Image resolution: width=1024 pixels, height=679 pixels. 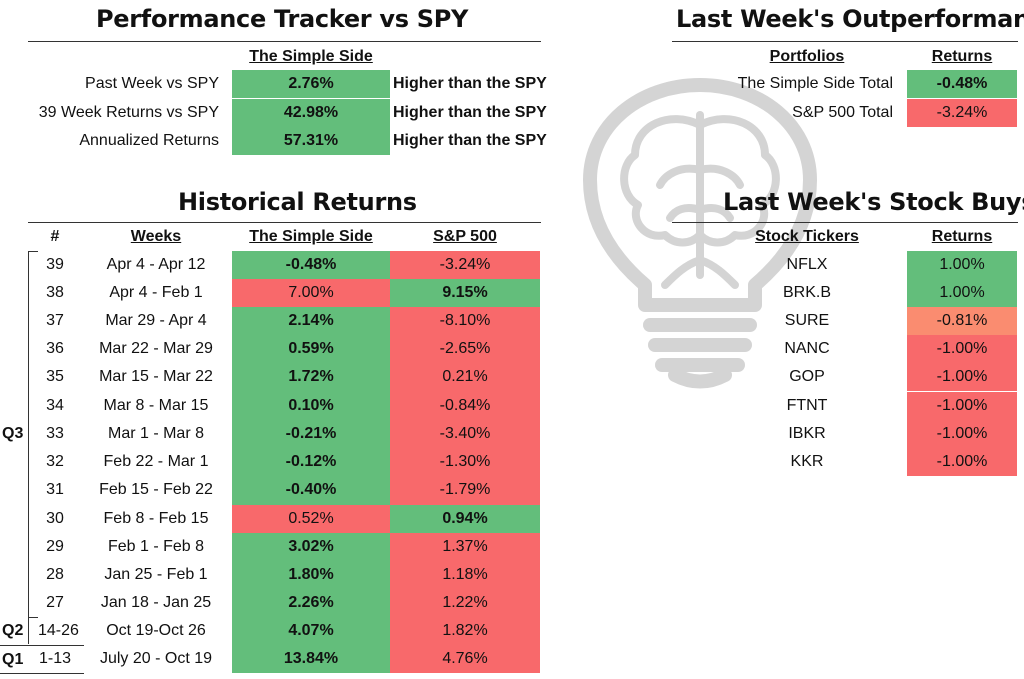 I want to click on week-number: 38, so click(x=55, y=292).